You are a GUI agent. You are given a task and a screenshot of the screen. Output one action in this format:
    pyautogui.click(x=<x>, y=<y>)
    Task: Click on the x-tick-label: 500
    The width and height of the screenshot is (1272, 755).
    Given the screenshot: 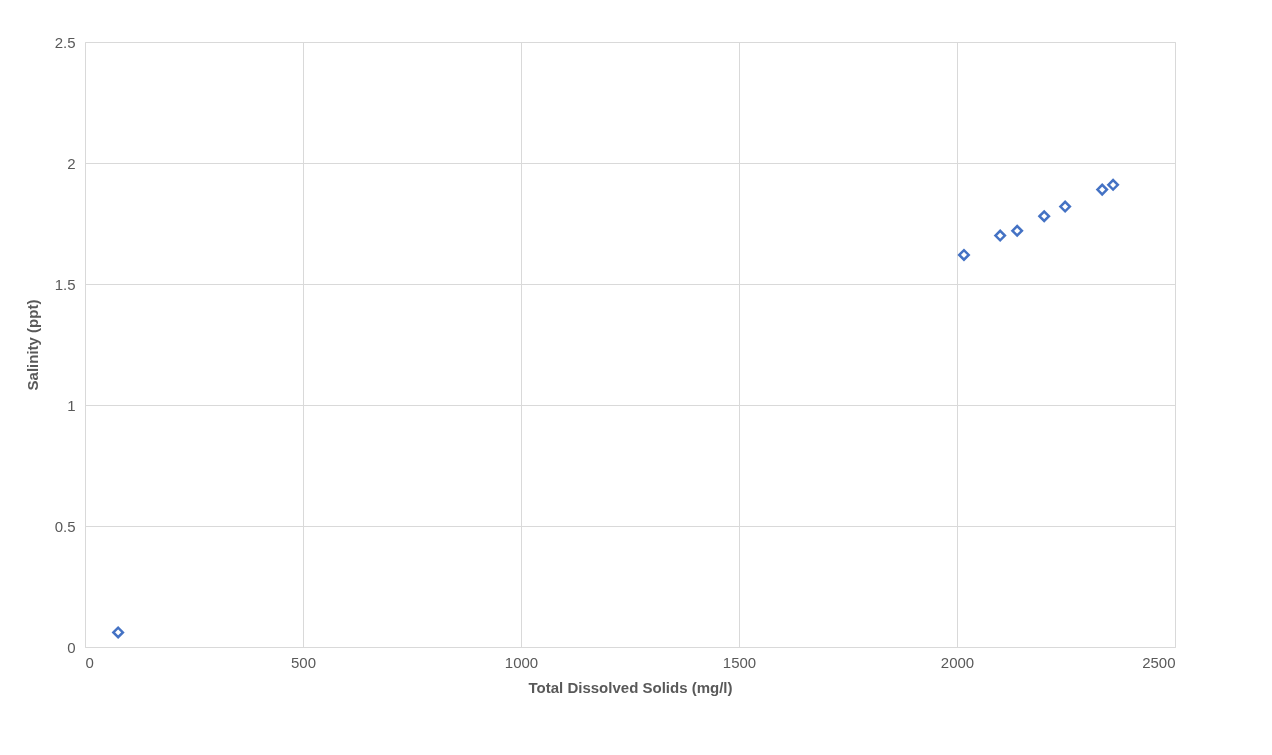 What is the action you would take?
    pyautogui.click(x=303, y=662)
    